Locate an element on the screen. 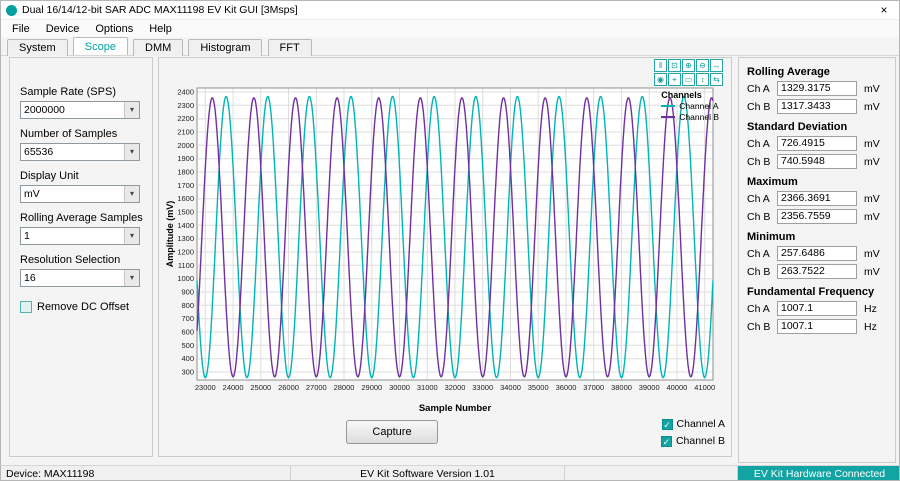 Image resolution: width=900 pixels, height=481 pixels. unit-label: Hz is located at coordinates (870, 326).